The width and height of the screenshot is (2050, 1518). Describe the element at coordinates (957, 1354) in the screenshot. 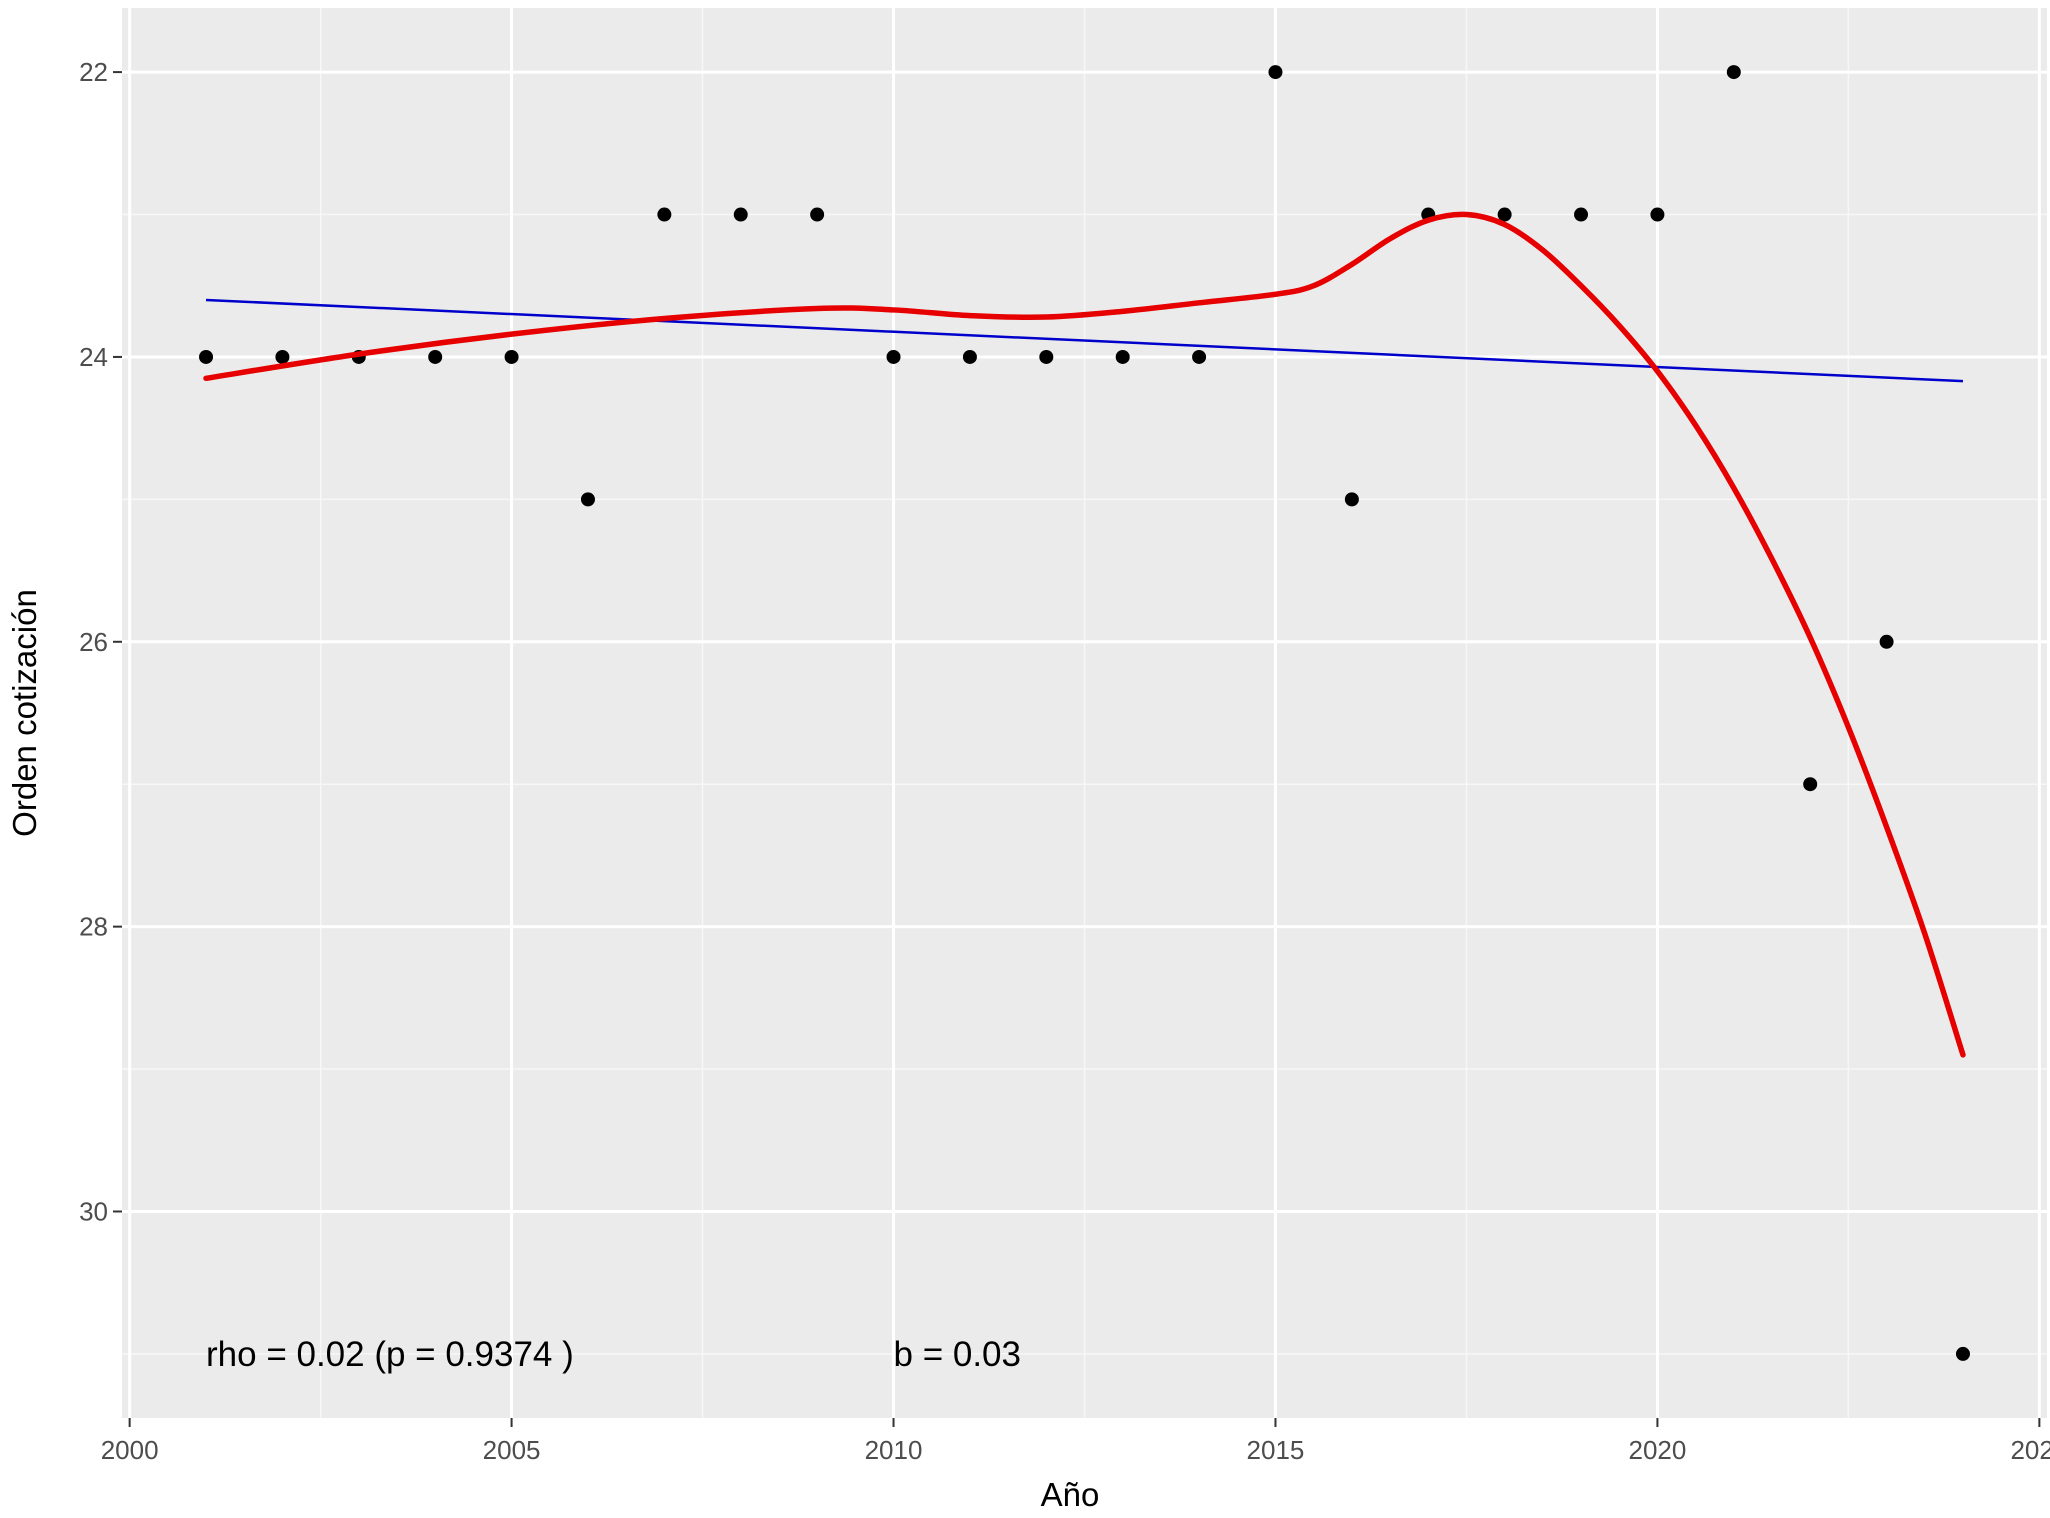

I see `annotation-text: b = 0.03` at that location.